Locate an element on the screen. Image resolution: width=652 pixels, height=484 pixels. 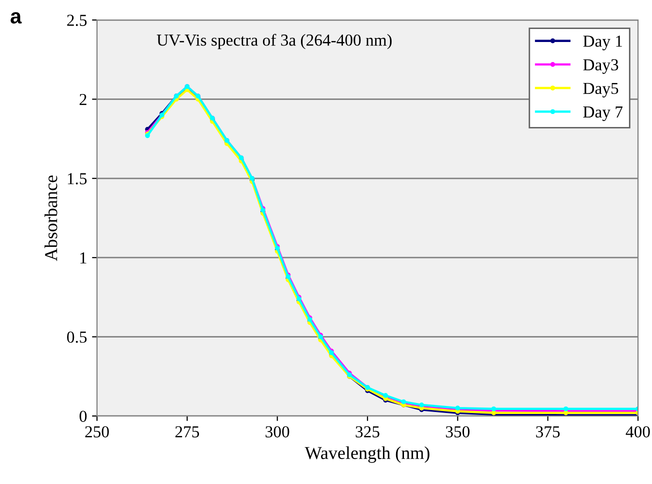
legend-label: Day 1 is located at coordinates (602, 43).